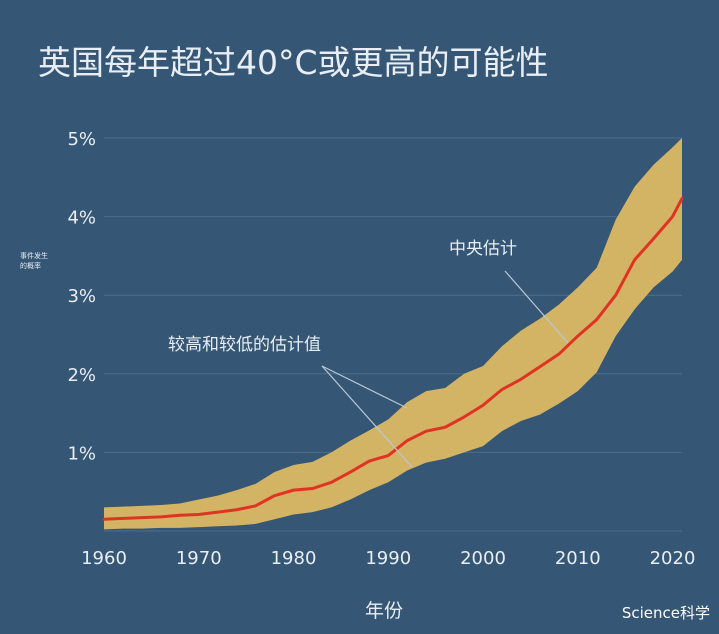  What do you see at coordinates (294, 558) in the screenshot?
I see `x-tick-label: 1980` at bounding box center [294, 558].